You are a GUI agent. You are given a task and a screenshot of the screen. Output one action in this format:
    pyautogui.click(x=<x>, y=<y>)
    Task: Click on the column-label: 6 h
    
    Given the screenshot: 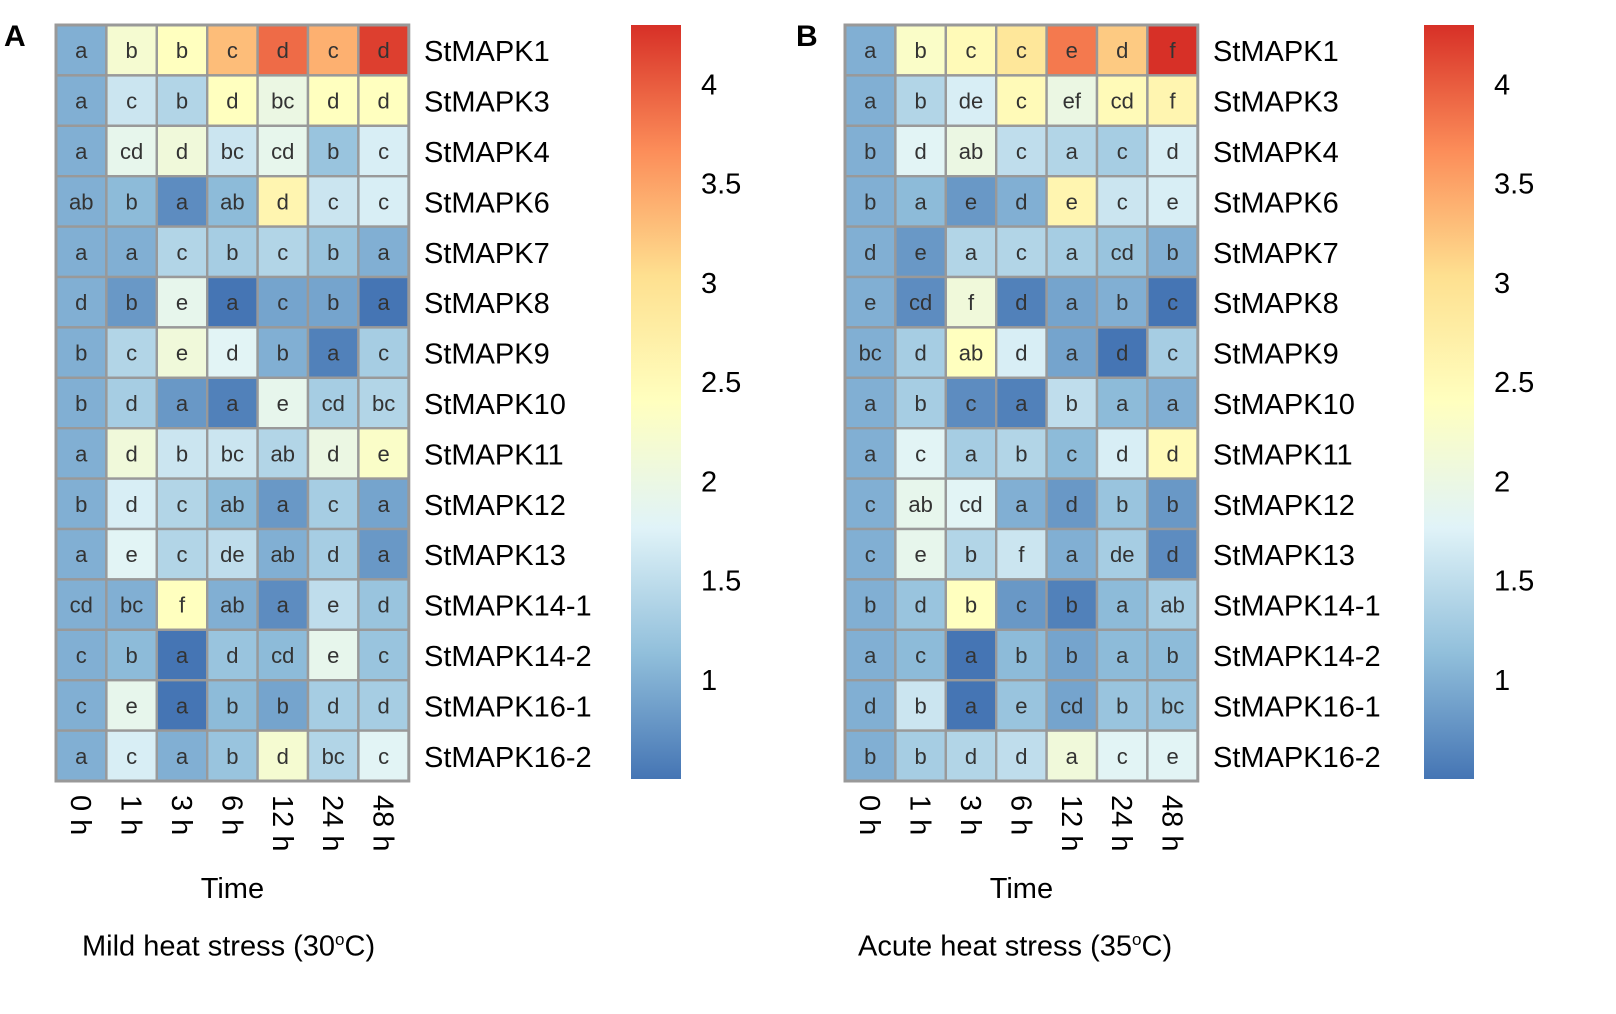 What is the action you would take?
    pyautogui.click(x=1020, y=815)
    